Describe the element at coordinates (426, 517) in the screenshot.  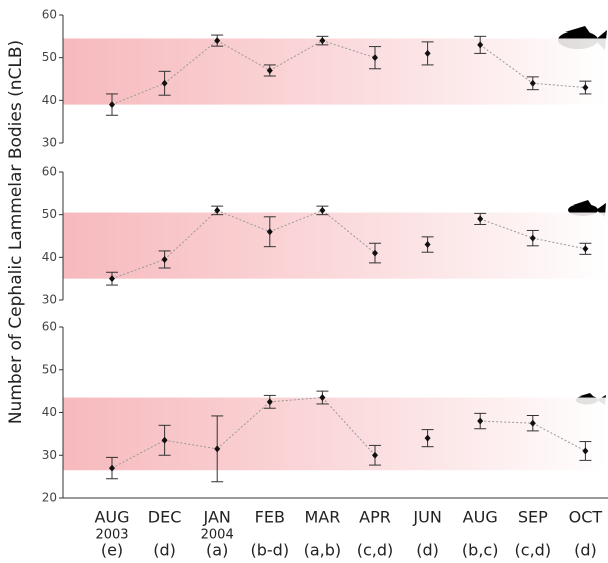
I see `x-tick-label: JUN` at that location.